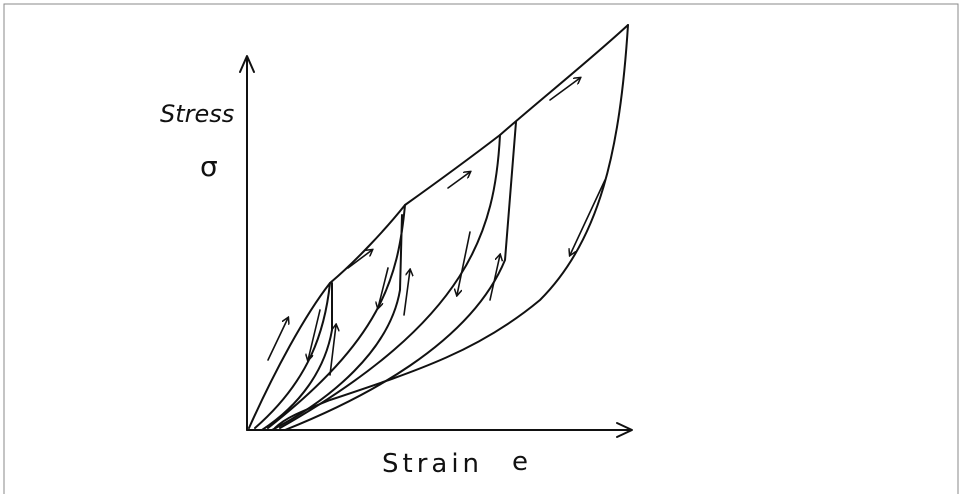 The height and width of the screenshot is (494, 962). What do you see at coordinates (432, 464) in the screenshot?
I see `x-label: Strain` at bounding box center [432, 464].